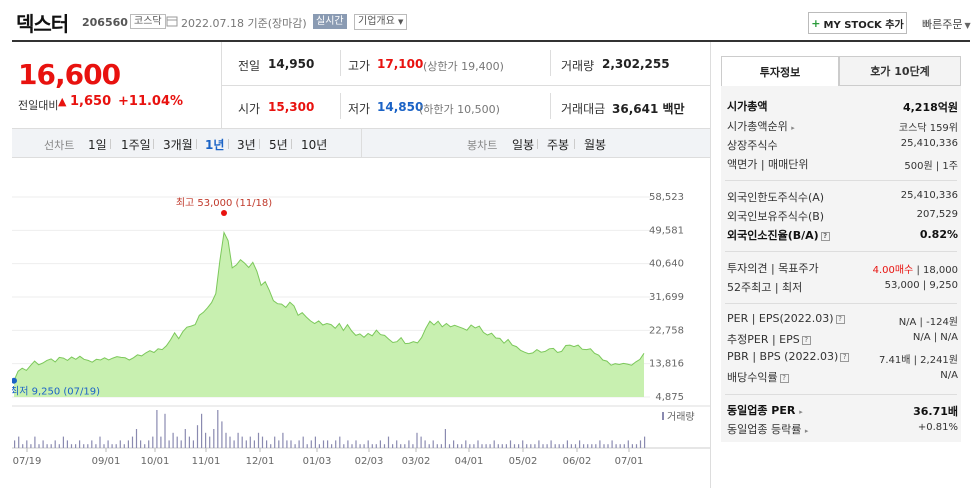  I want to click on period-3y: 3년, so click(246, 145).